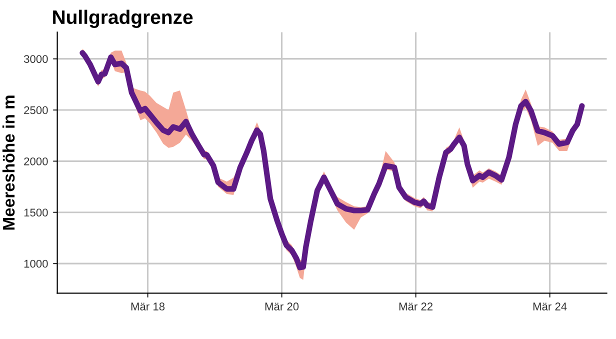 The height and width of the screenshot is (339, 616). Describe the element at coordinates (416, 306) in the screenshot. I see `x-tick-label: Mär 22` at that location.